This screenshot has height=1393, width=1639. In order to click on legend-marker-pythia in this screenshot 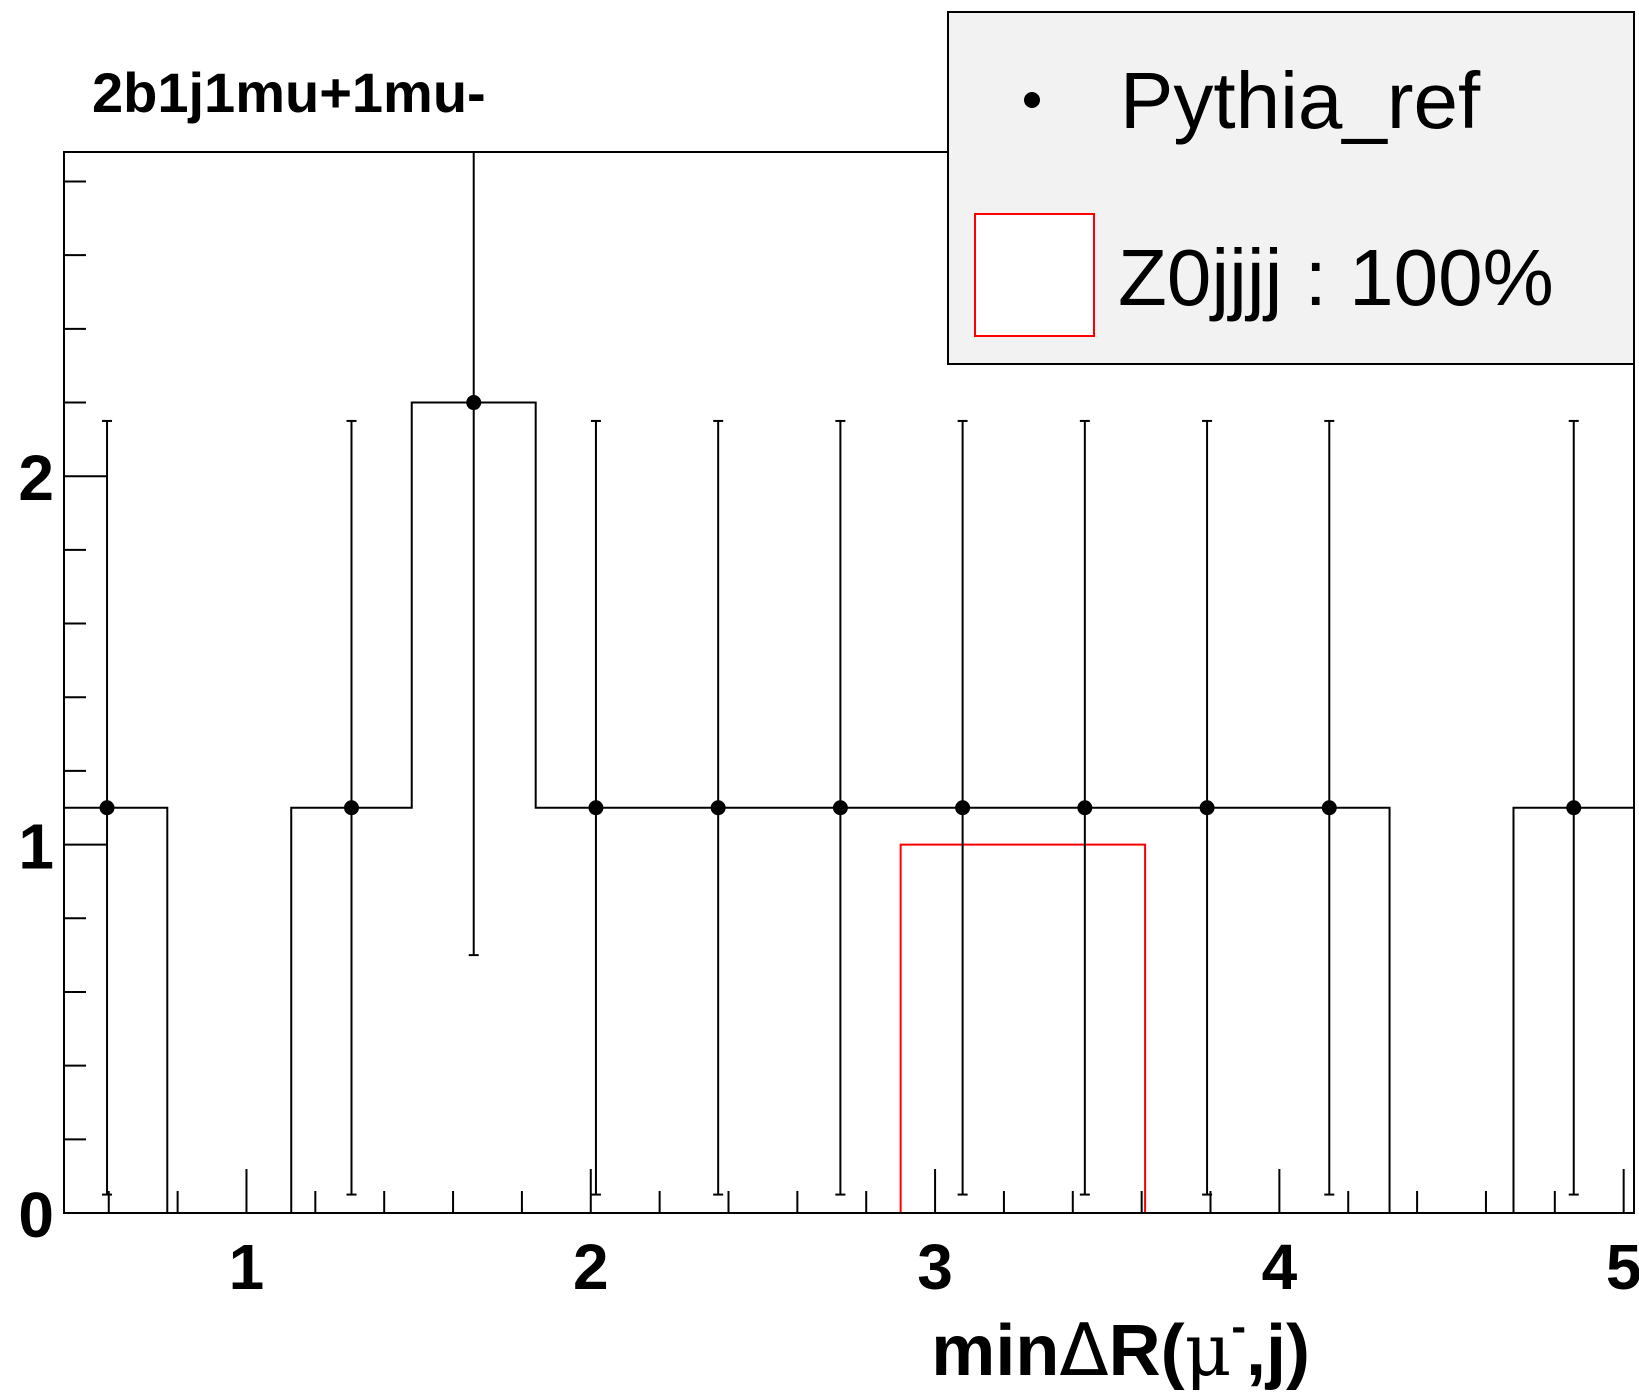, I will do `click(1032, 100)`.